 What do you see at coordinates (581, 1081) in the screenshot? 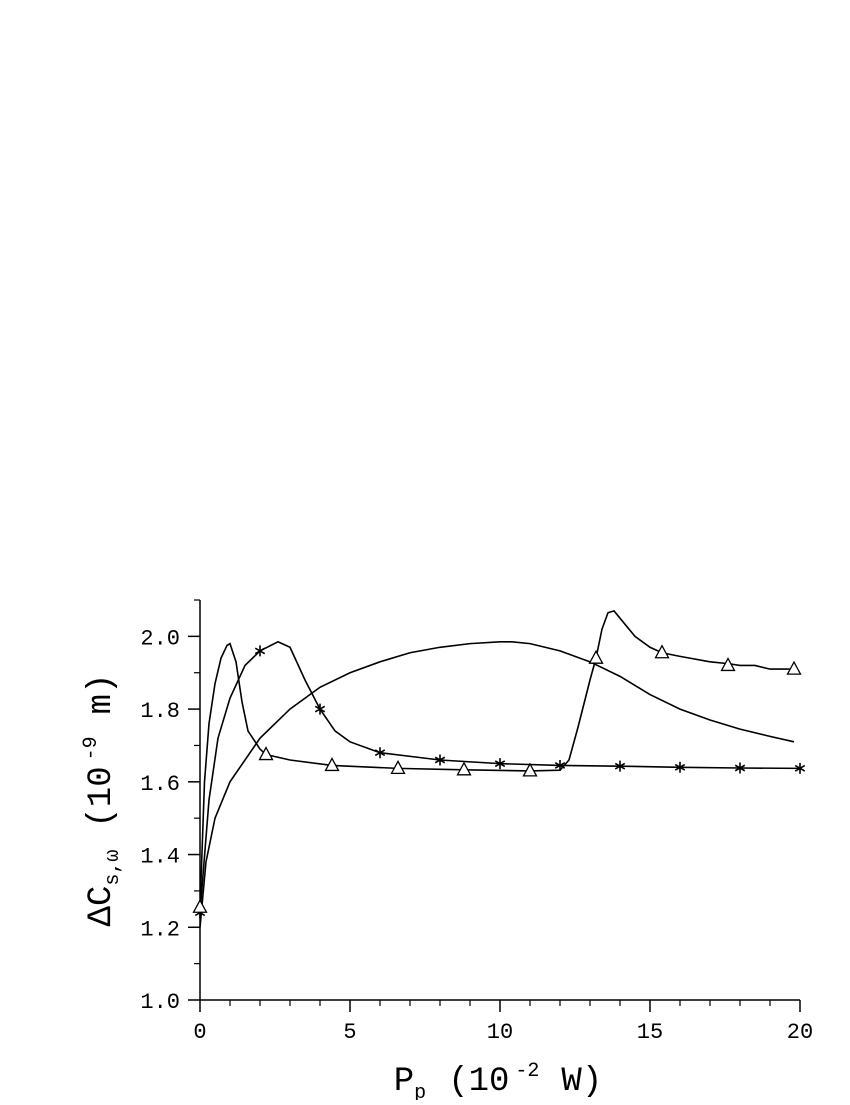
I see `x-label-part: W)` at bounding box center [581, 1081].